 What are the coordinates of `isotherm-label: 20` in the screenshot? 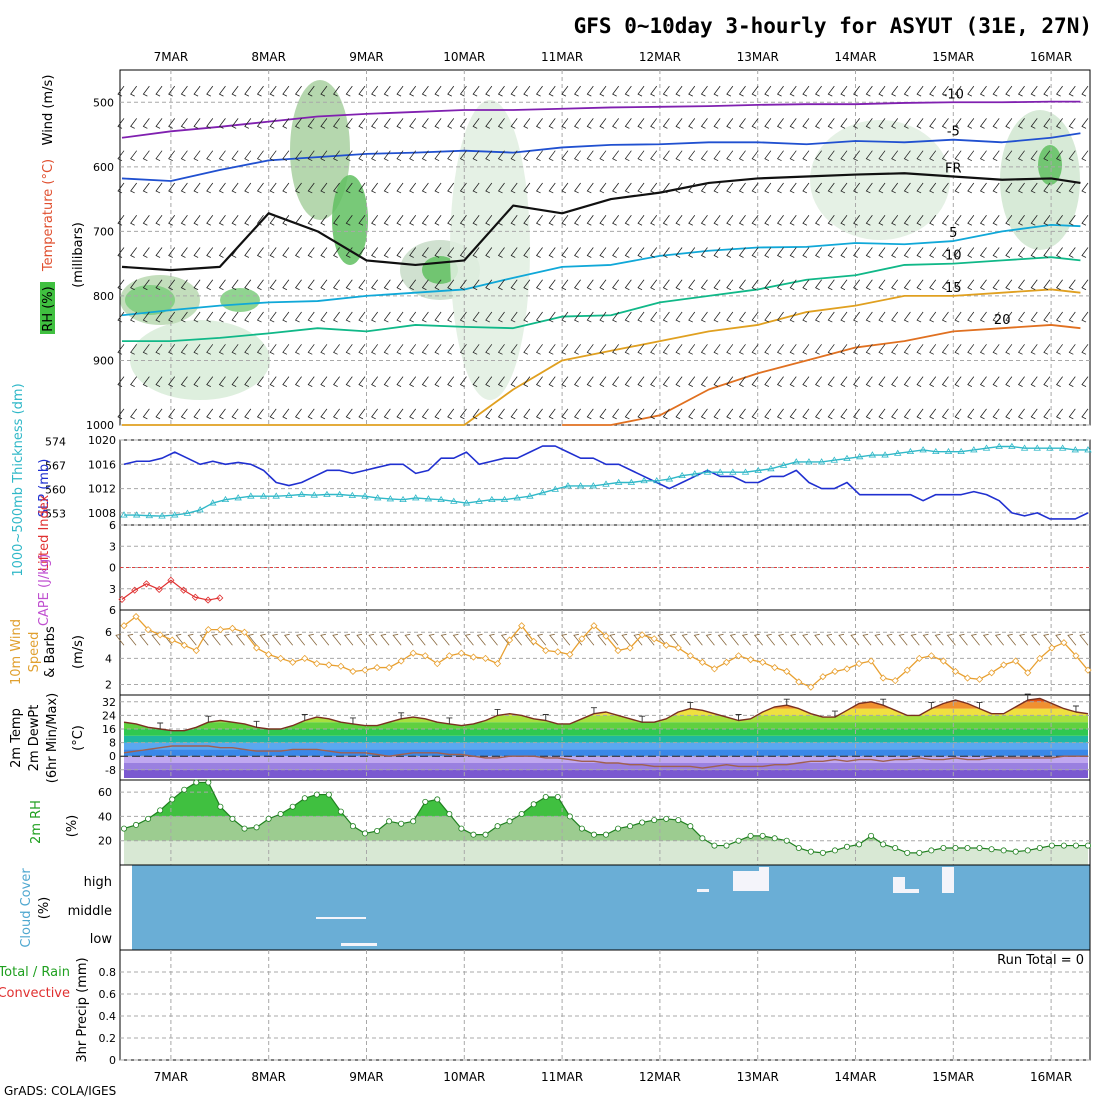 It's located at (1002, 320).